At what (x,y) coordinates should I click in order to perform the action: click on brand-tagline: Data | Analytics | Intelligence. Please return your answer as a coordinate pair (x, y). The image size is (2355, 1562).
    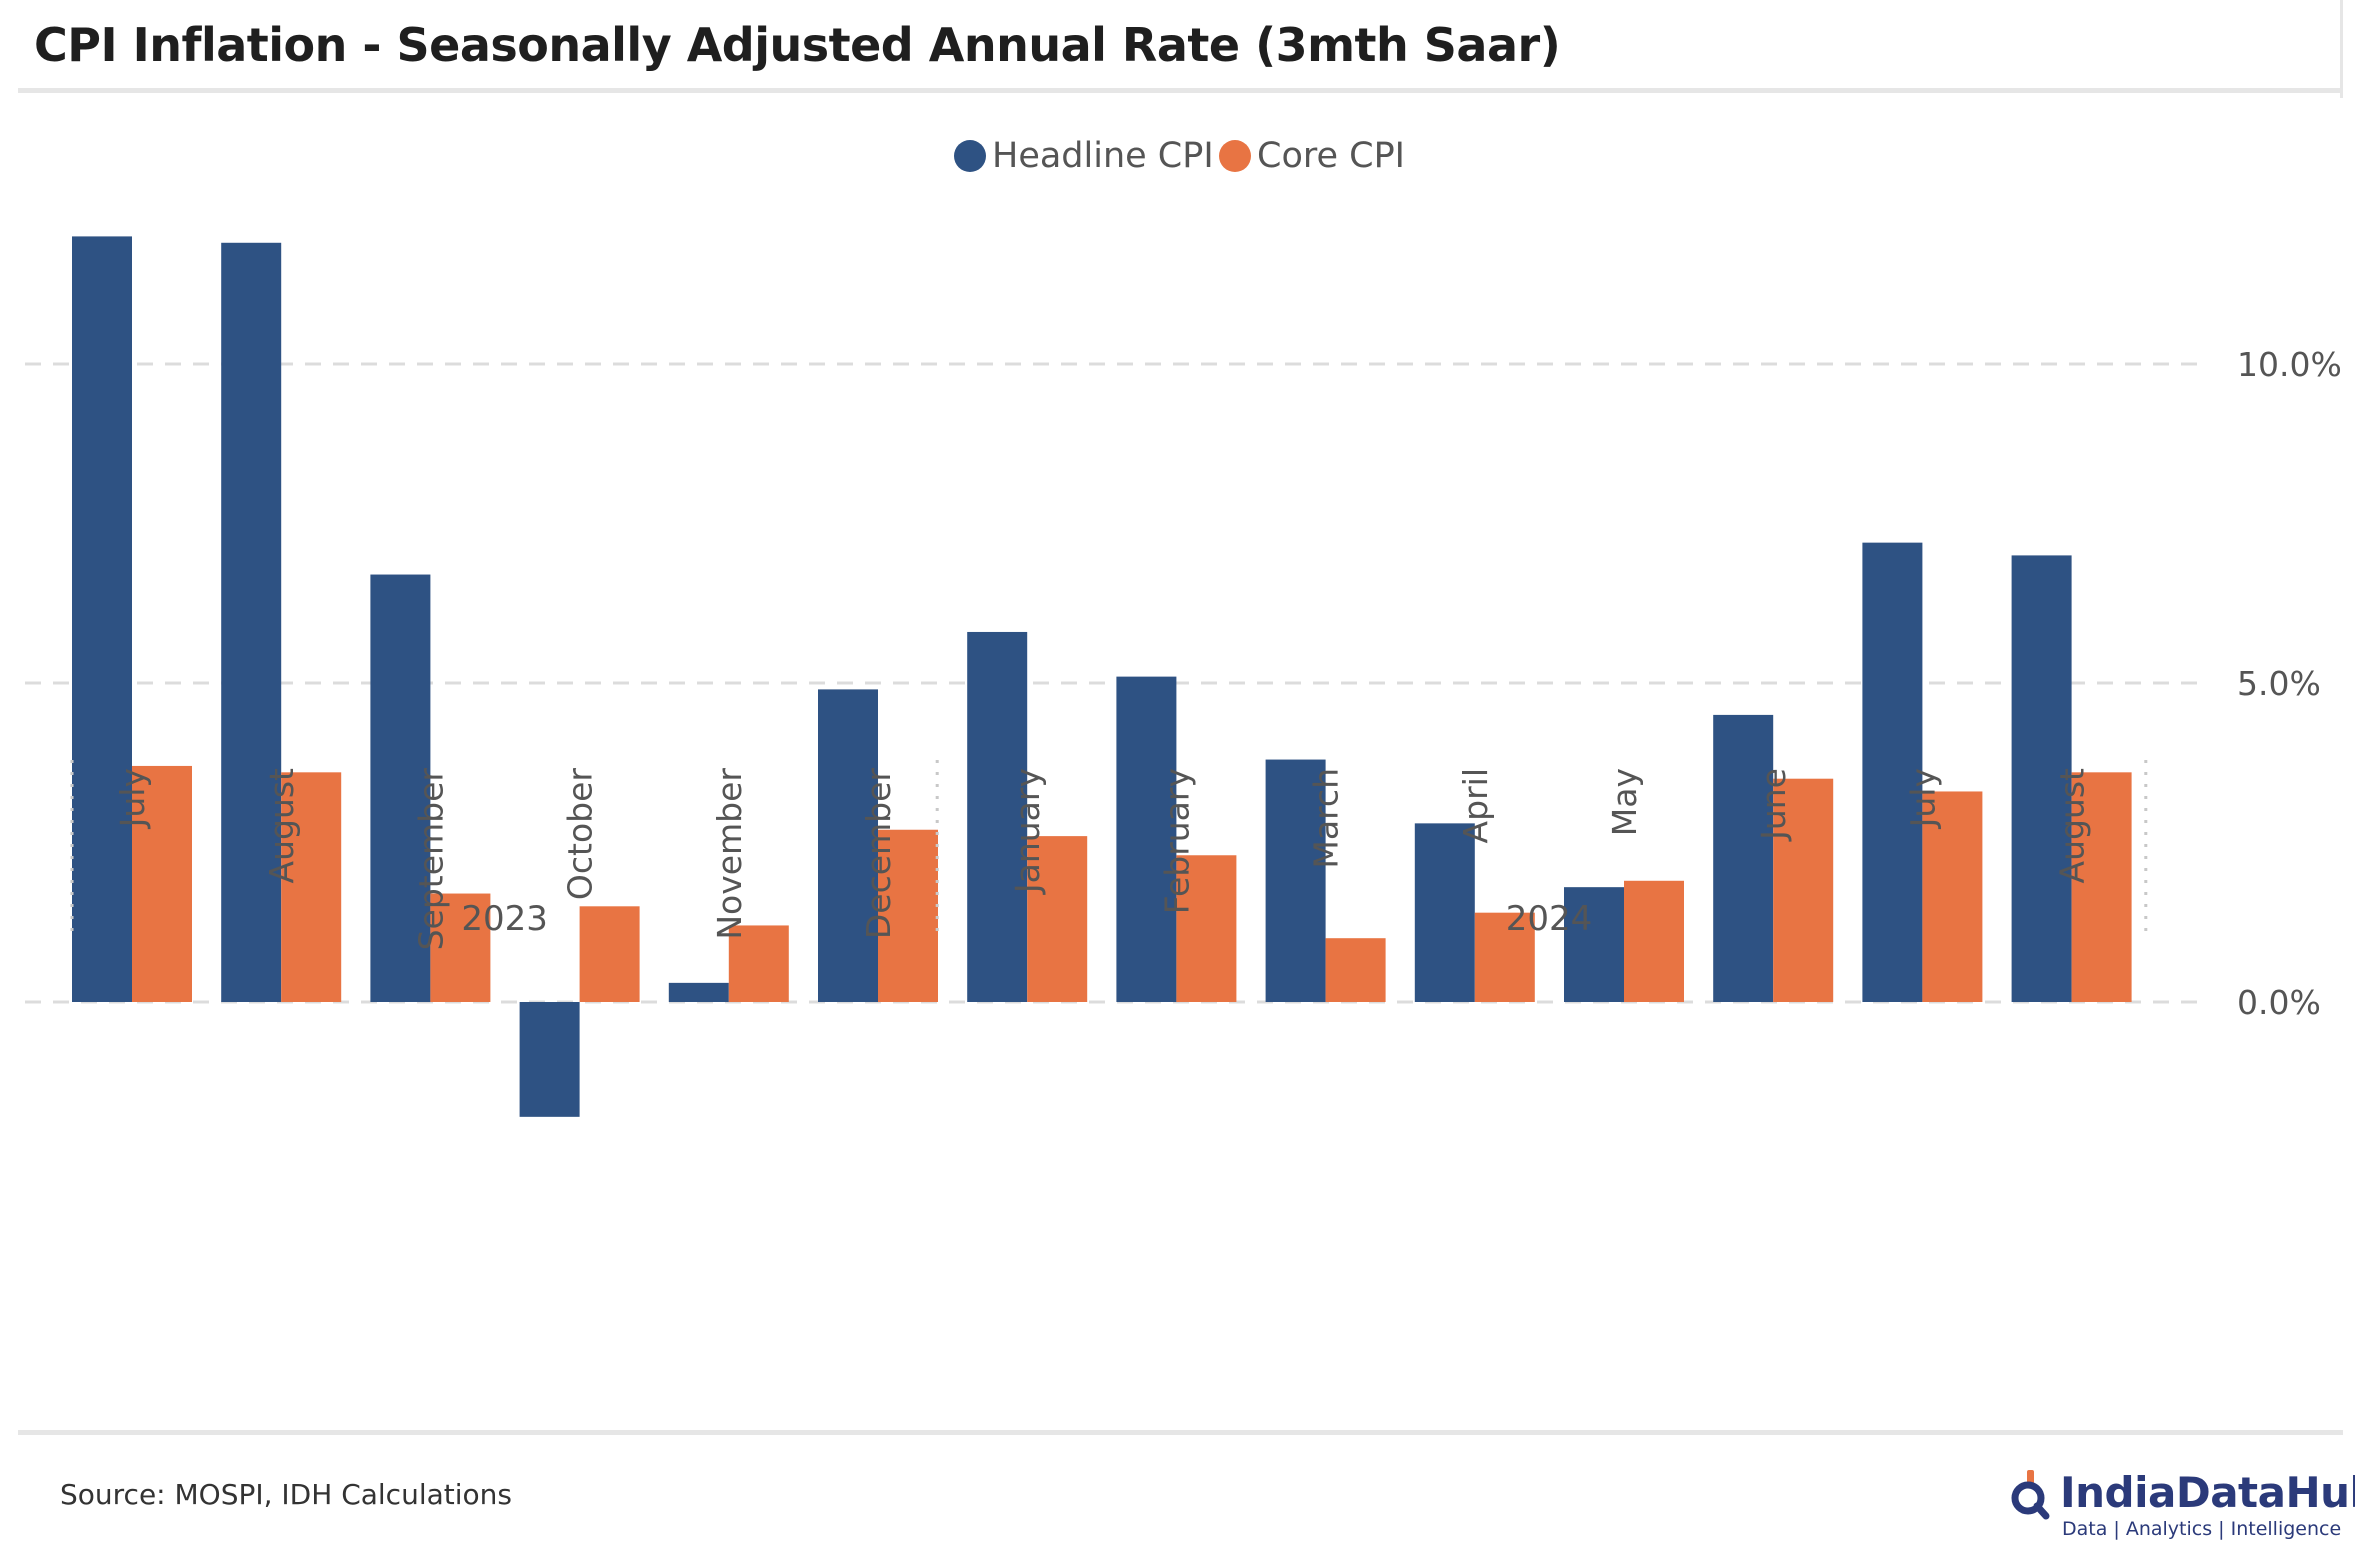
    Looking at the image, I should click on (2202, 1529).